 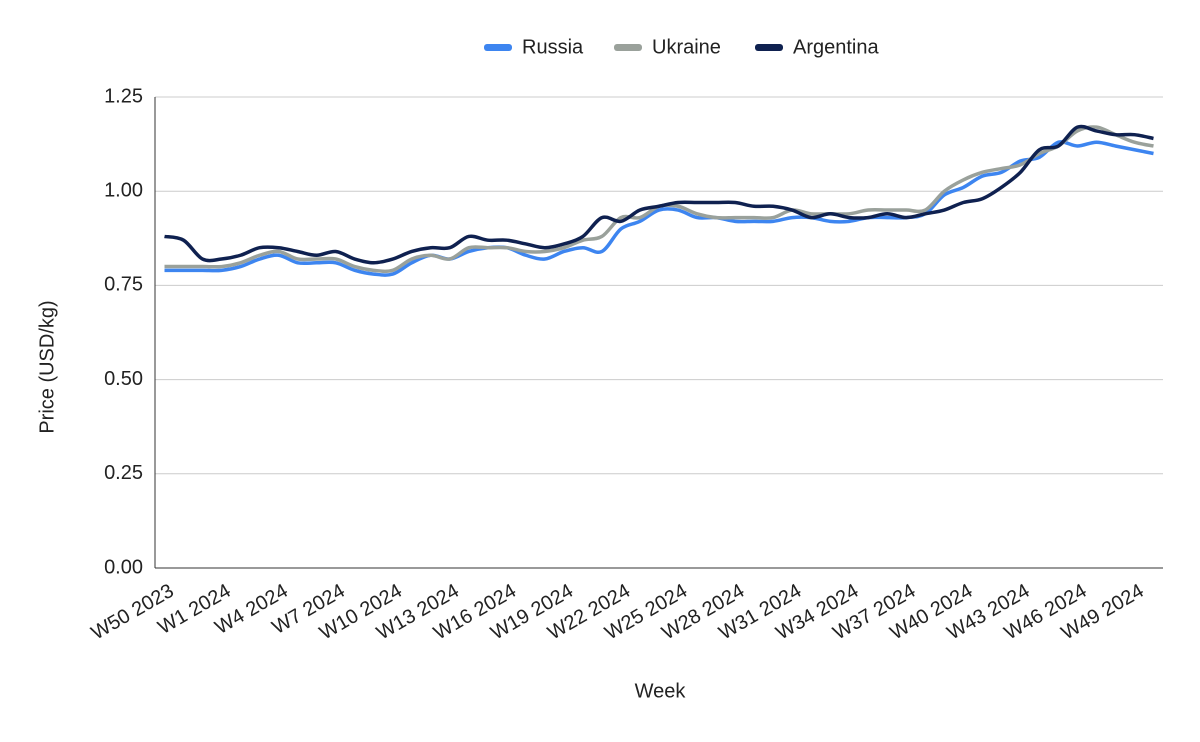 What do you see at coordinates (123, 190) in the screenshot?
I see `y-tick-label: 1.00` at bounding box center [123, 190].